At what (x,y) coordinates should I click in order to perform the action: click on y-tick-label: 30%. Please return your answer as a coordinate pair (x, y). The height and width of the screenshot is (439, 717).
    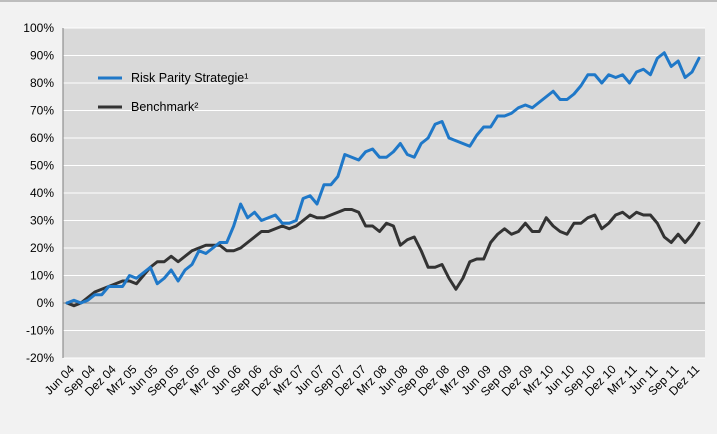
    Looking at the image, I should click on (42, 221).